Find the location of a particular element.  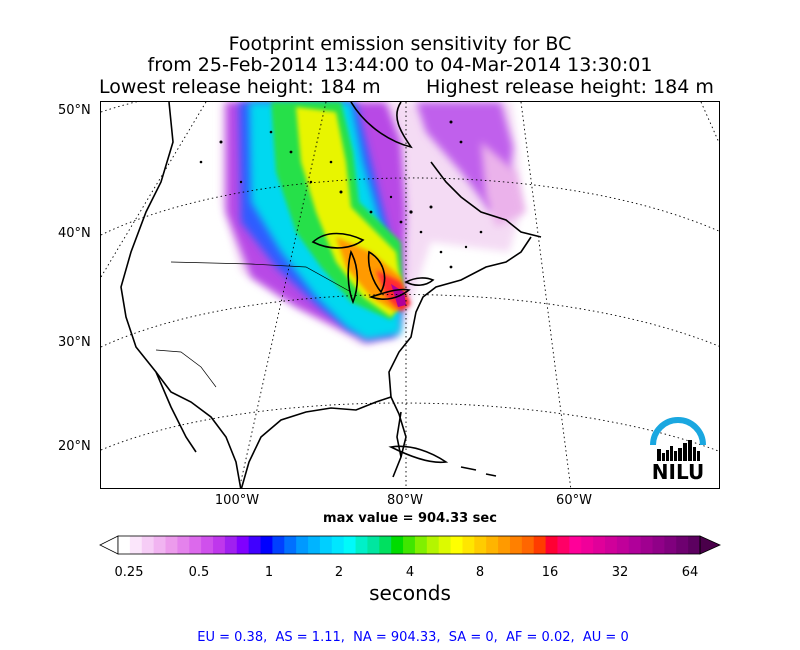

colorbar-under-arrow is located at coordinates (109, 545).